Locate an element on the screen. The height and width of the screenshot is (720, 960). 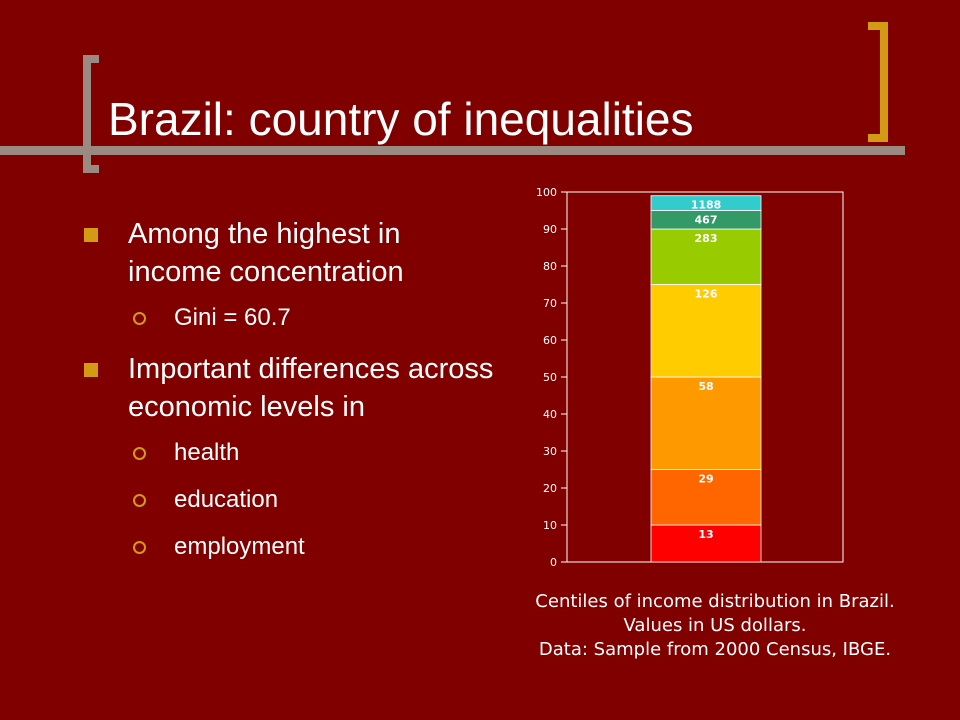
sub-bullet-text: education is located at coordinates (226, 499).